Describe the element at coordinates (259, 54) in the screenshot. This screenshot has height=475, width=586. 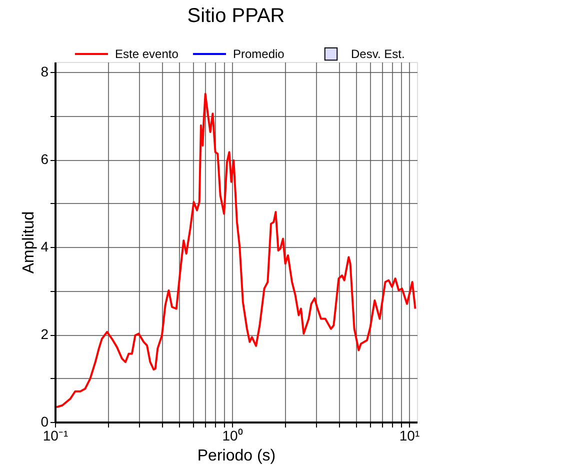
I see `legend-label: Promedio` at that location.